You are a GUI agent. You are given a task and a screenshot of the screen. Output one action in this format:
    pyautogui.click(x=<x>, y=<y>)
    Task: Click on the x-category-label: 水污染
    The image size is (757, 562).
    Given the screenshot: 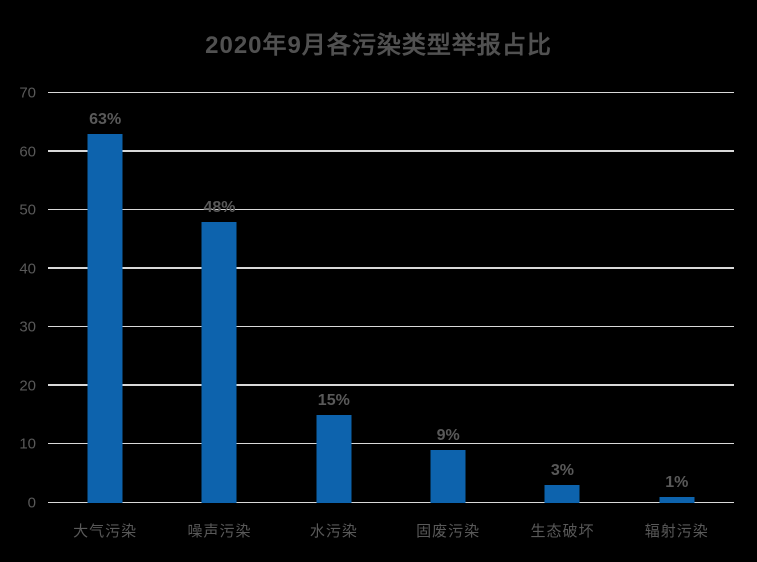 What is the action you would take?
    pyautogui.click(x=333, y=531)
    